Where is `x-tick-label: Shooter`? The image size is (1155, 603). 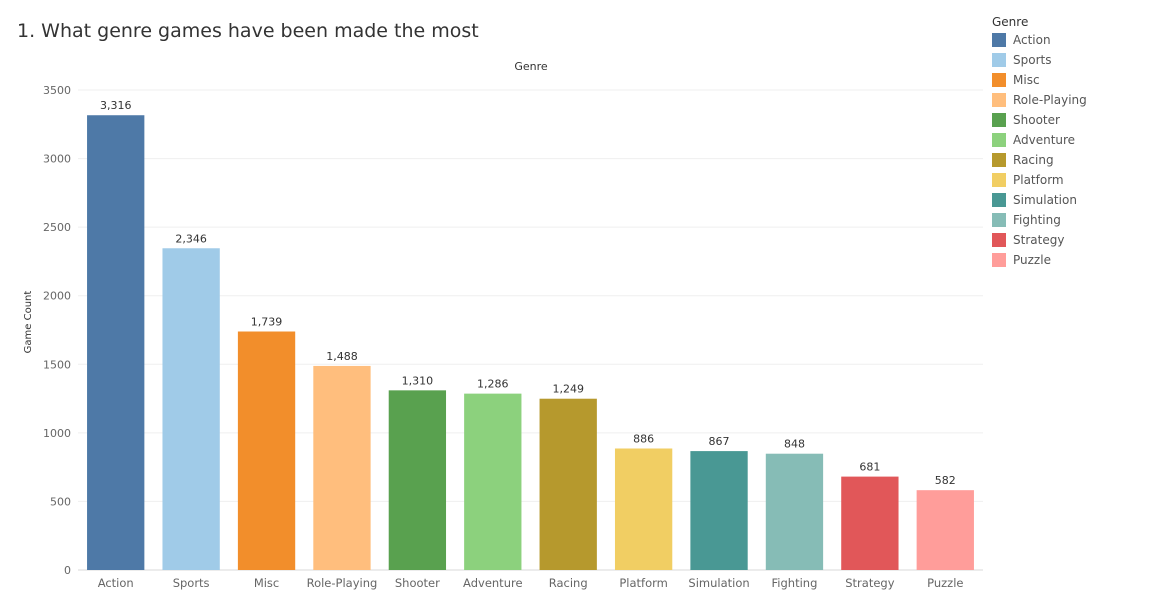
x-tick-label: Shooter is located at coordinates (417, 583).